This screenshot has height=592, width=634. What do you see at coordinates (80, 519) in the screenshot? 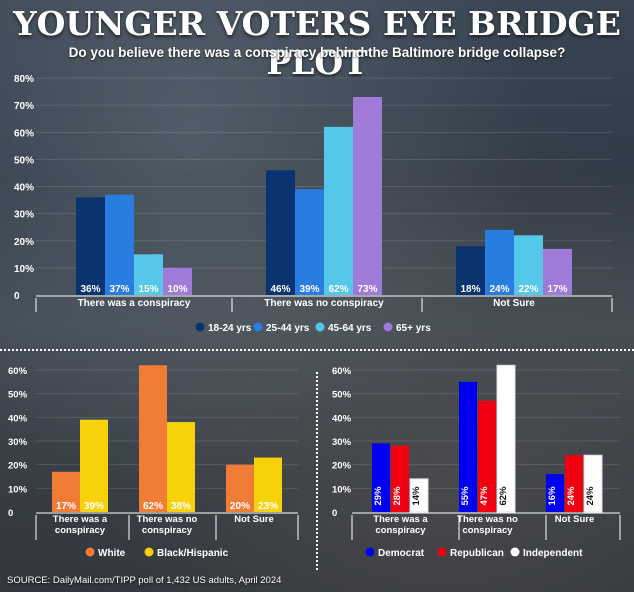
I see `race-category-label: There was a` at bounding box center [80, 519].